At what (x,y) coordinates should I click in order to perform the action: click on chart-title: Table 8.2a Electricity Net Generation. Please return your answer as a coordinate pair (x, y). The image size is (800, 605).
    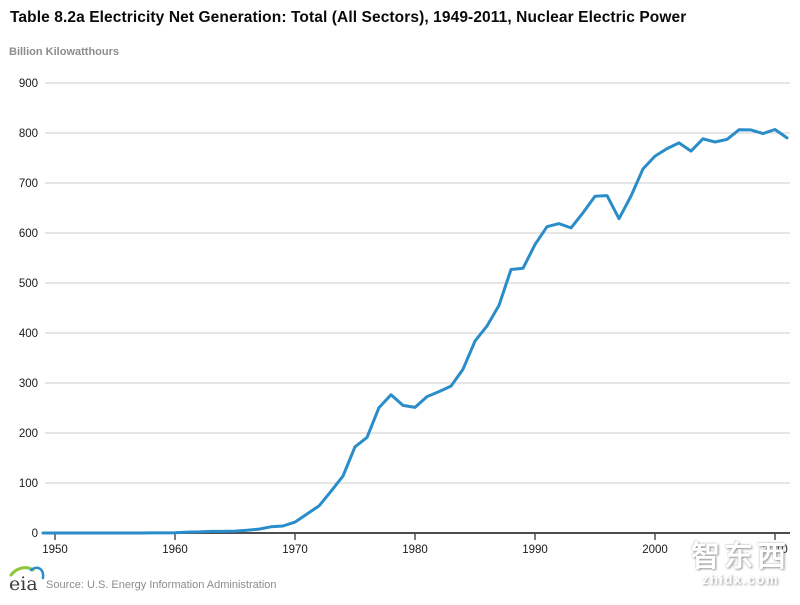
    Looking at the image, I should click on (348, 17).